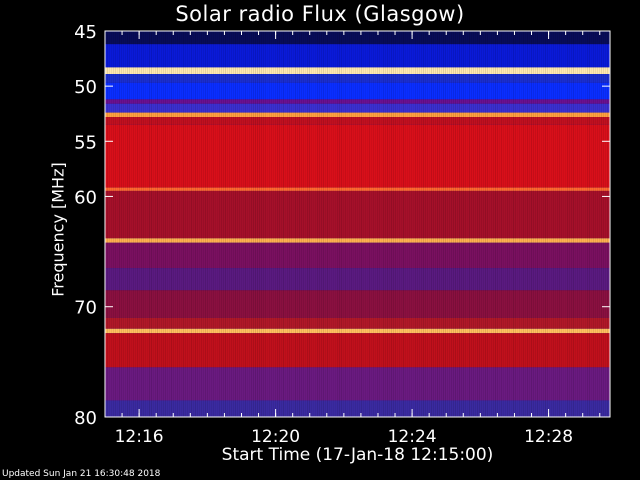  What do you see at coordinates (548, 437) in the screenshot?
I see `x-tick-label: 12:28` at bounding box center [548, 437].